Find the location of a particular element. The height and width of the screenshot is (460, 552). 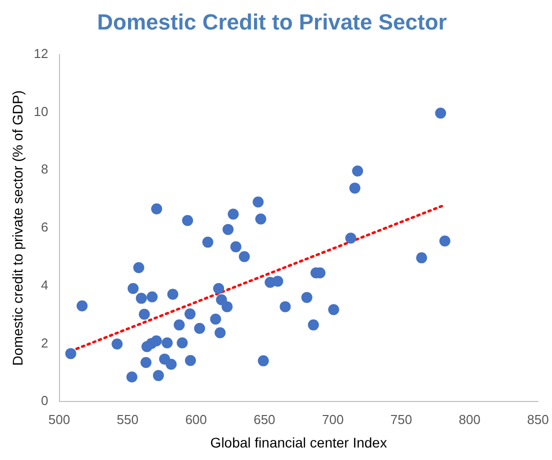

x-tick-label: 750 is located at coordinates (401, 419).